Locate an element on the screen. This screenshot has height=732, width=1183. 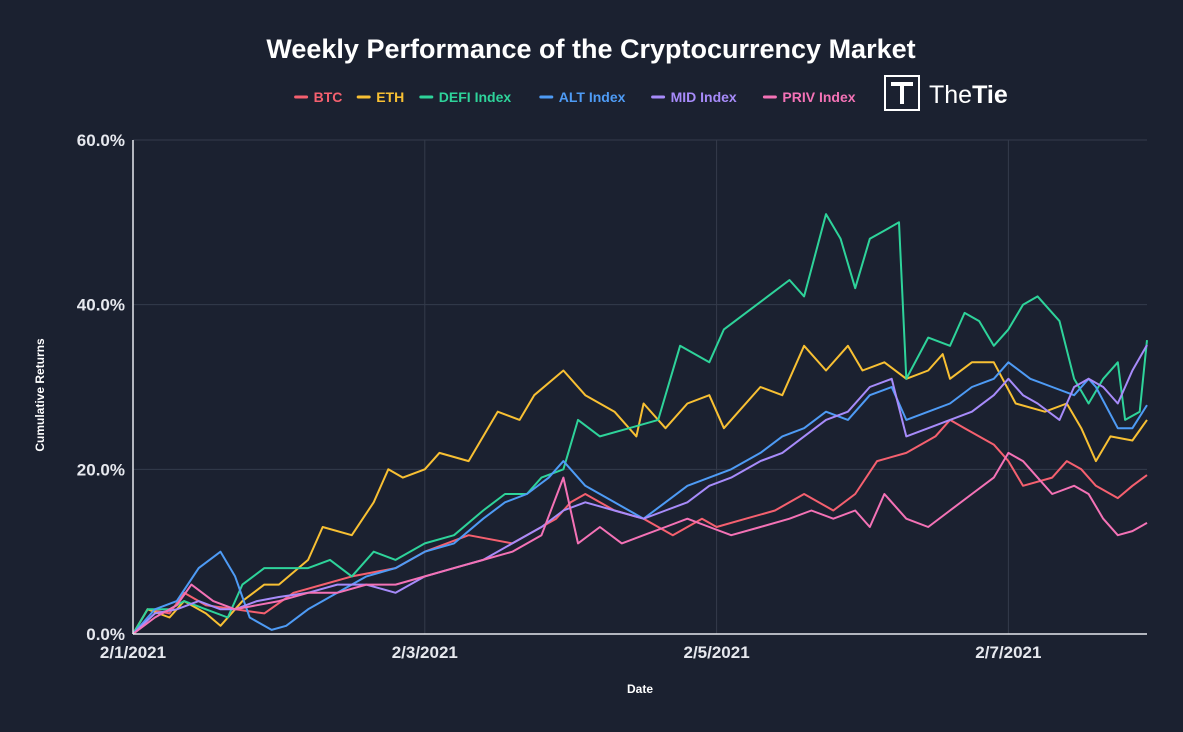
legend-item-eth: ETH is located at coordinates (390, 97).